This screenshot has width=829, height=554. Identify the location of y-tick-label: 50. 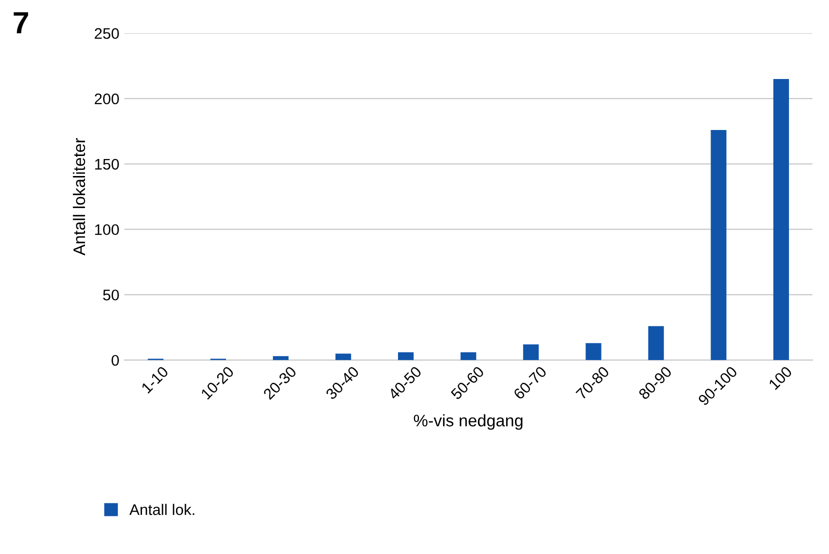
(111, 295).